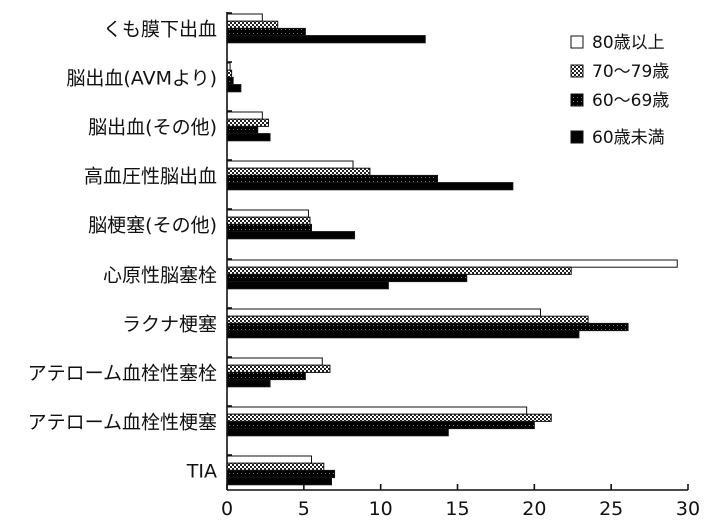 The image size is (709, 523). I want to click on category-label: アテローム血栓性塞栓, so click(122, 373).